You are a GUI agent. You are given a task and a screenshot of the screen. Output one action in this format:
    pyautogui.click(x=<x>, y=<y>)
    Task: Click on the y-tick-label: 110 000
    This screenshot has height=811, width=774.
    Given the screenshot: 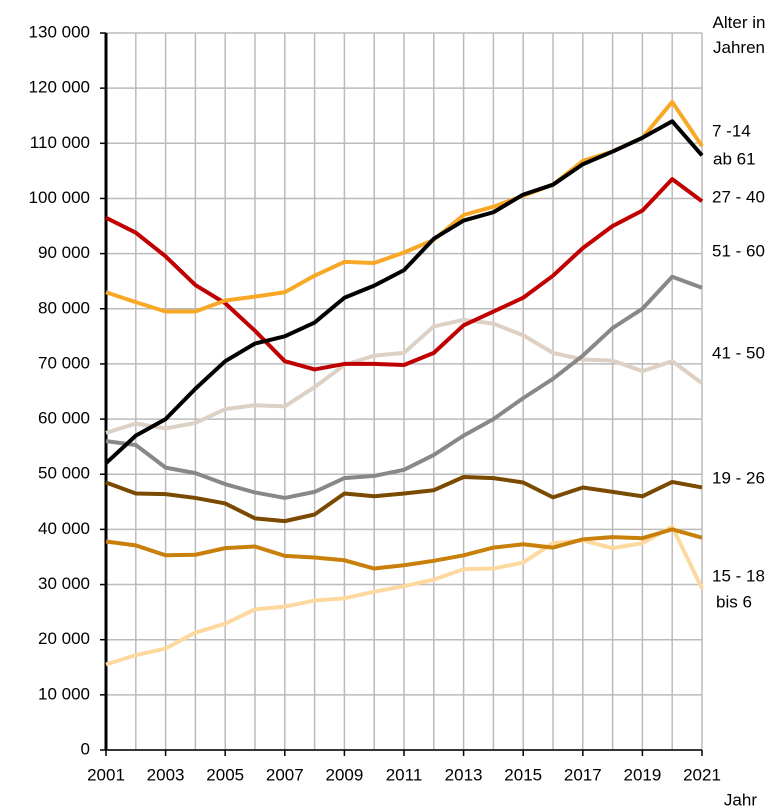 What is the action you would take?
    pyautogui.click(x=60, y=142)
    